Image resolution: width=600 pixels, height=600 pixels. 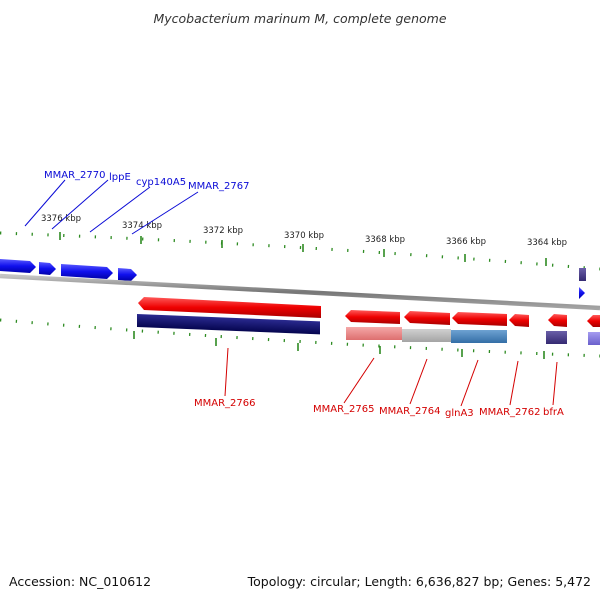 I want to click on outer-minor-ticks, so click(x=300, y=251).